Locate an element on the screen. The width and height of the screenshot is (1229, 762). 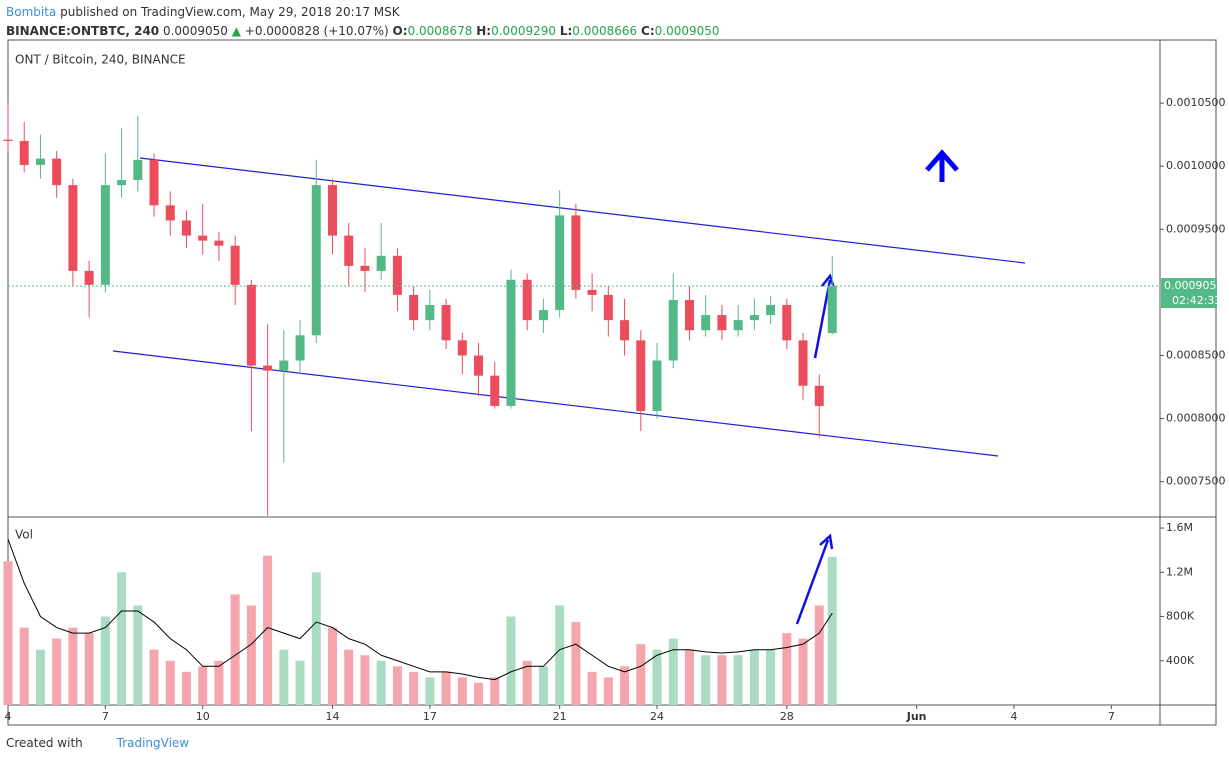
x-tick-label: 28 is located at coordinates (787, 716).